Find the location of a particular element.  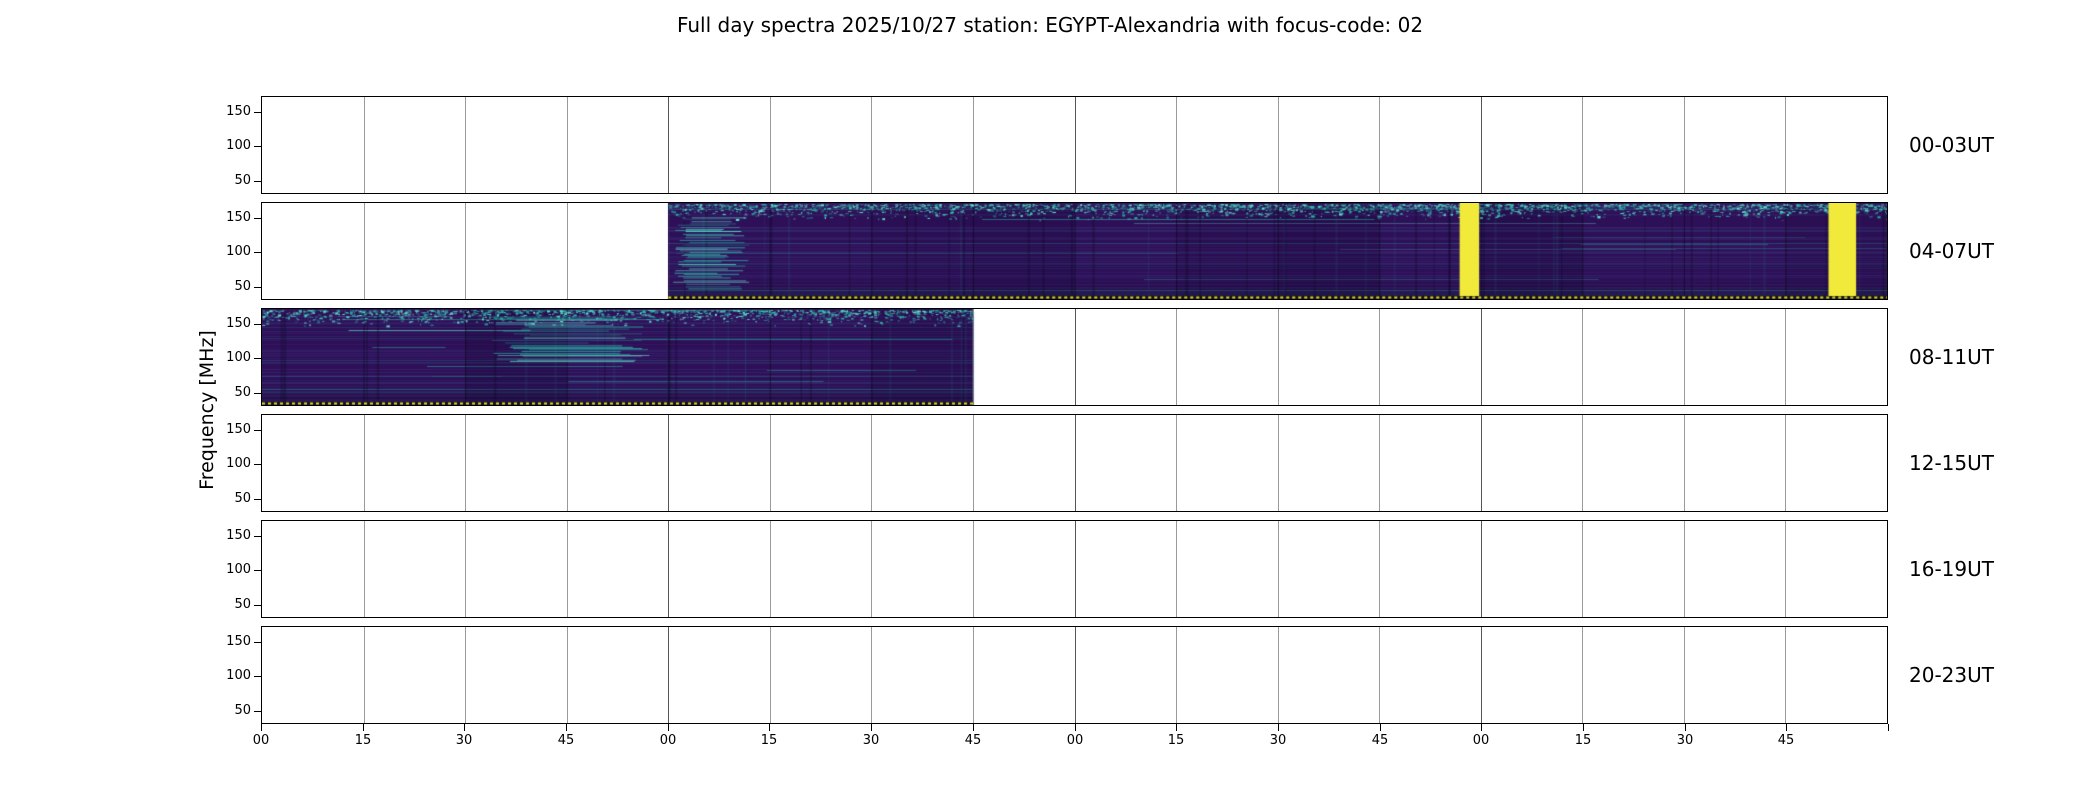

spectrogram-04-07UT is located at coordinates (1074, 251).